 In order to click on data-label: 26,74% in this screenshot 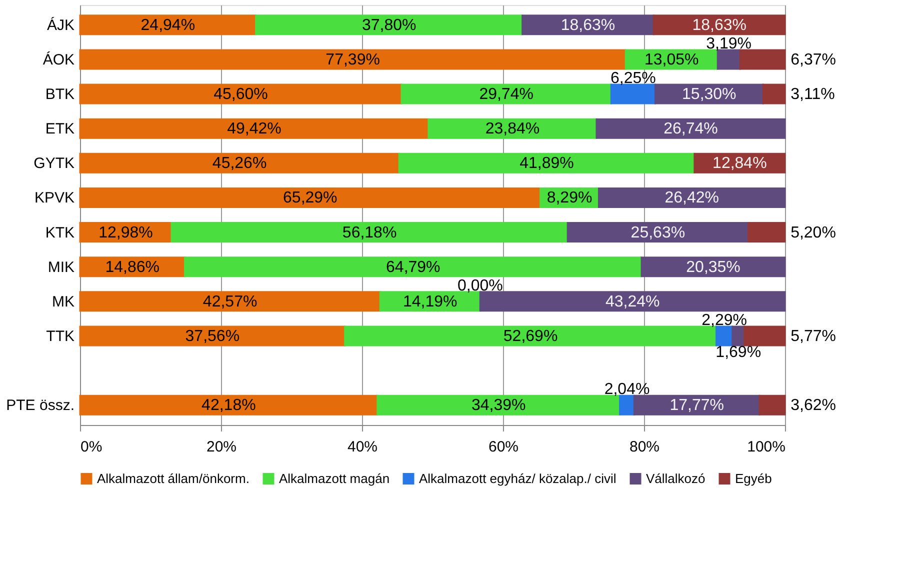, I will do `click(691, 129)`.